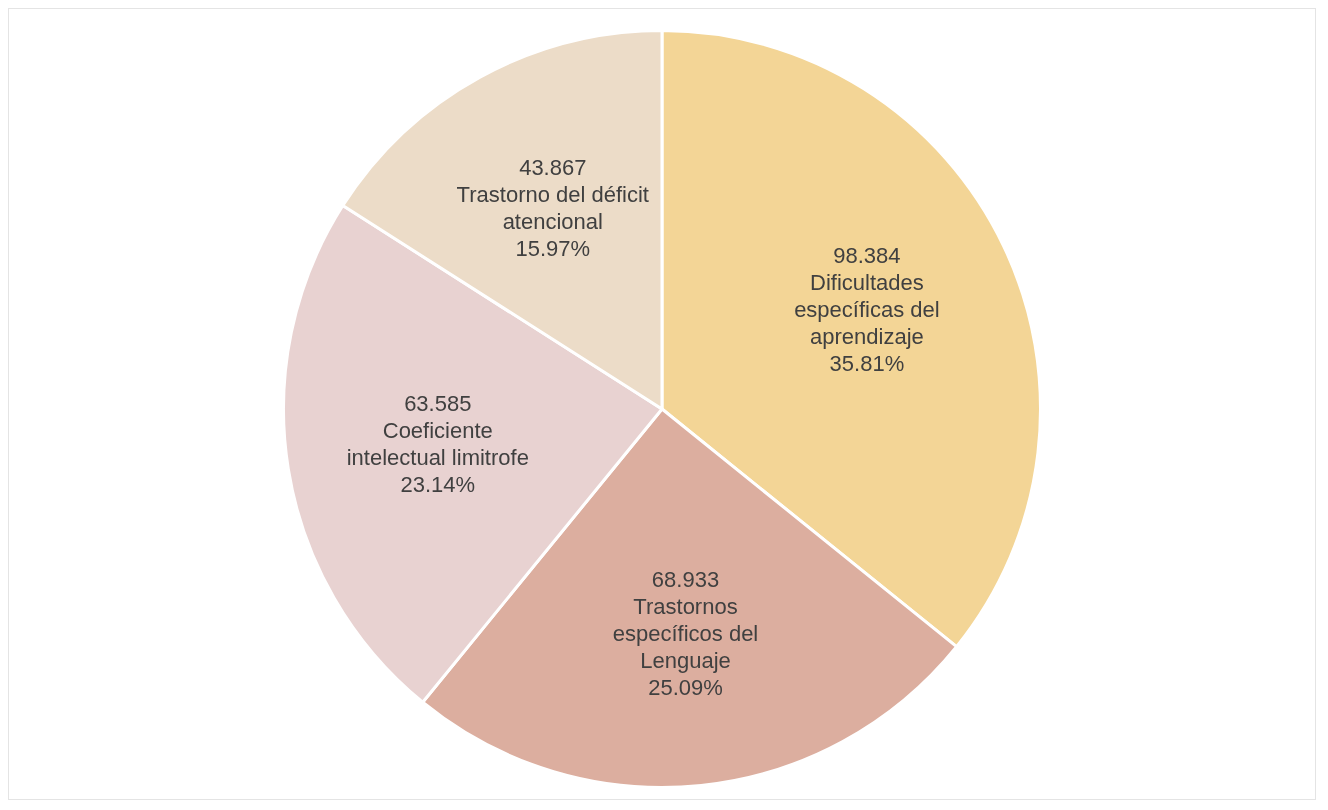 Image resolution: width=1328 pixels, height=810 pixels. Describe the element at coordinates (685, 687) in the screenshot. I see `data-label: 25.09%` at that location.